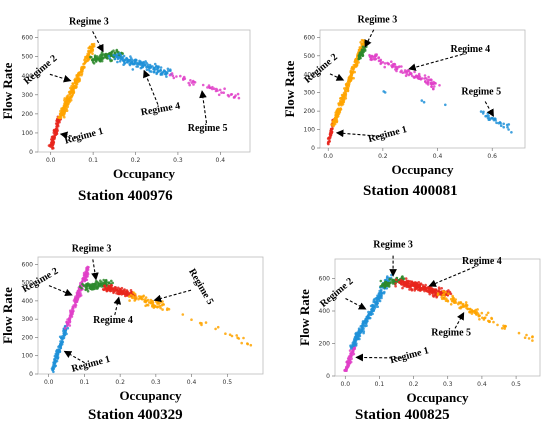 The image size is (550, 434). Describe the element at coordinates (7, 315) in the screenshot. I see `y-axis-label: Flow Rate` at that location.